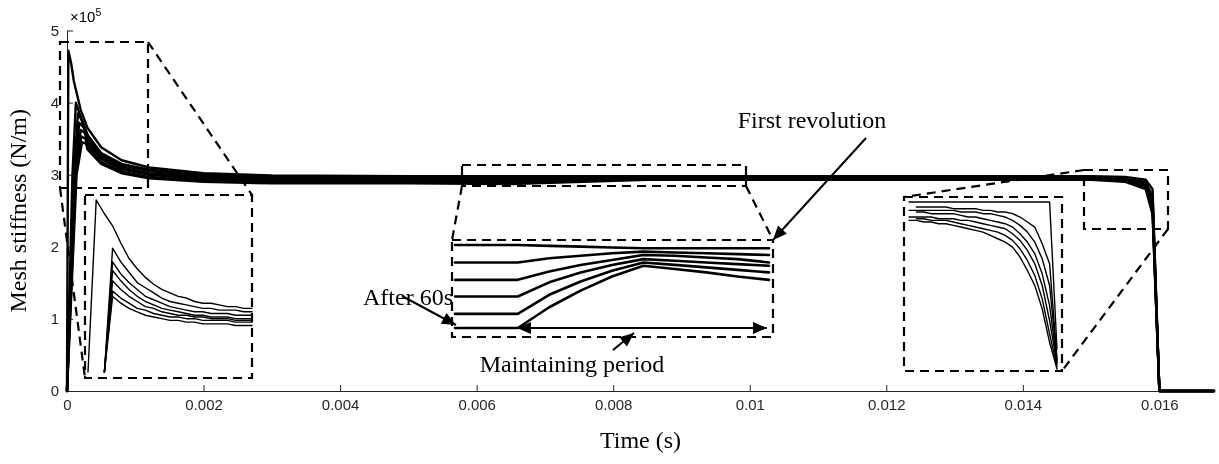  What do you see at coordinates (613, 404) in the screenshot?
I see `x-tick-label: 0.008` at bounding box center [613, 404].